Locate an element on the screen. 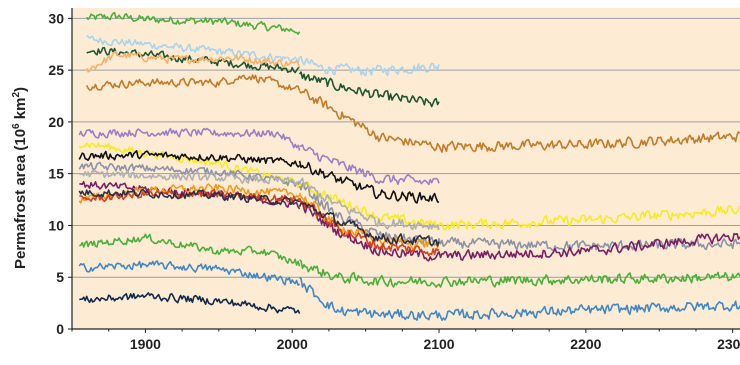 The image size is (740, 365). series-16-historical-line is located at coordinates (190, 303).